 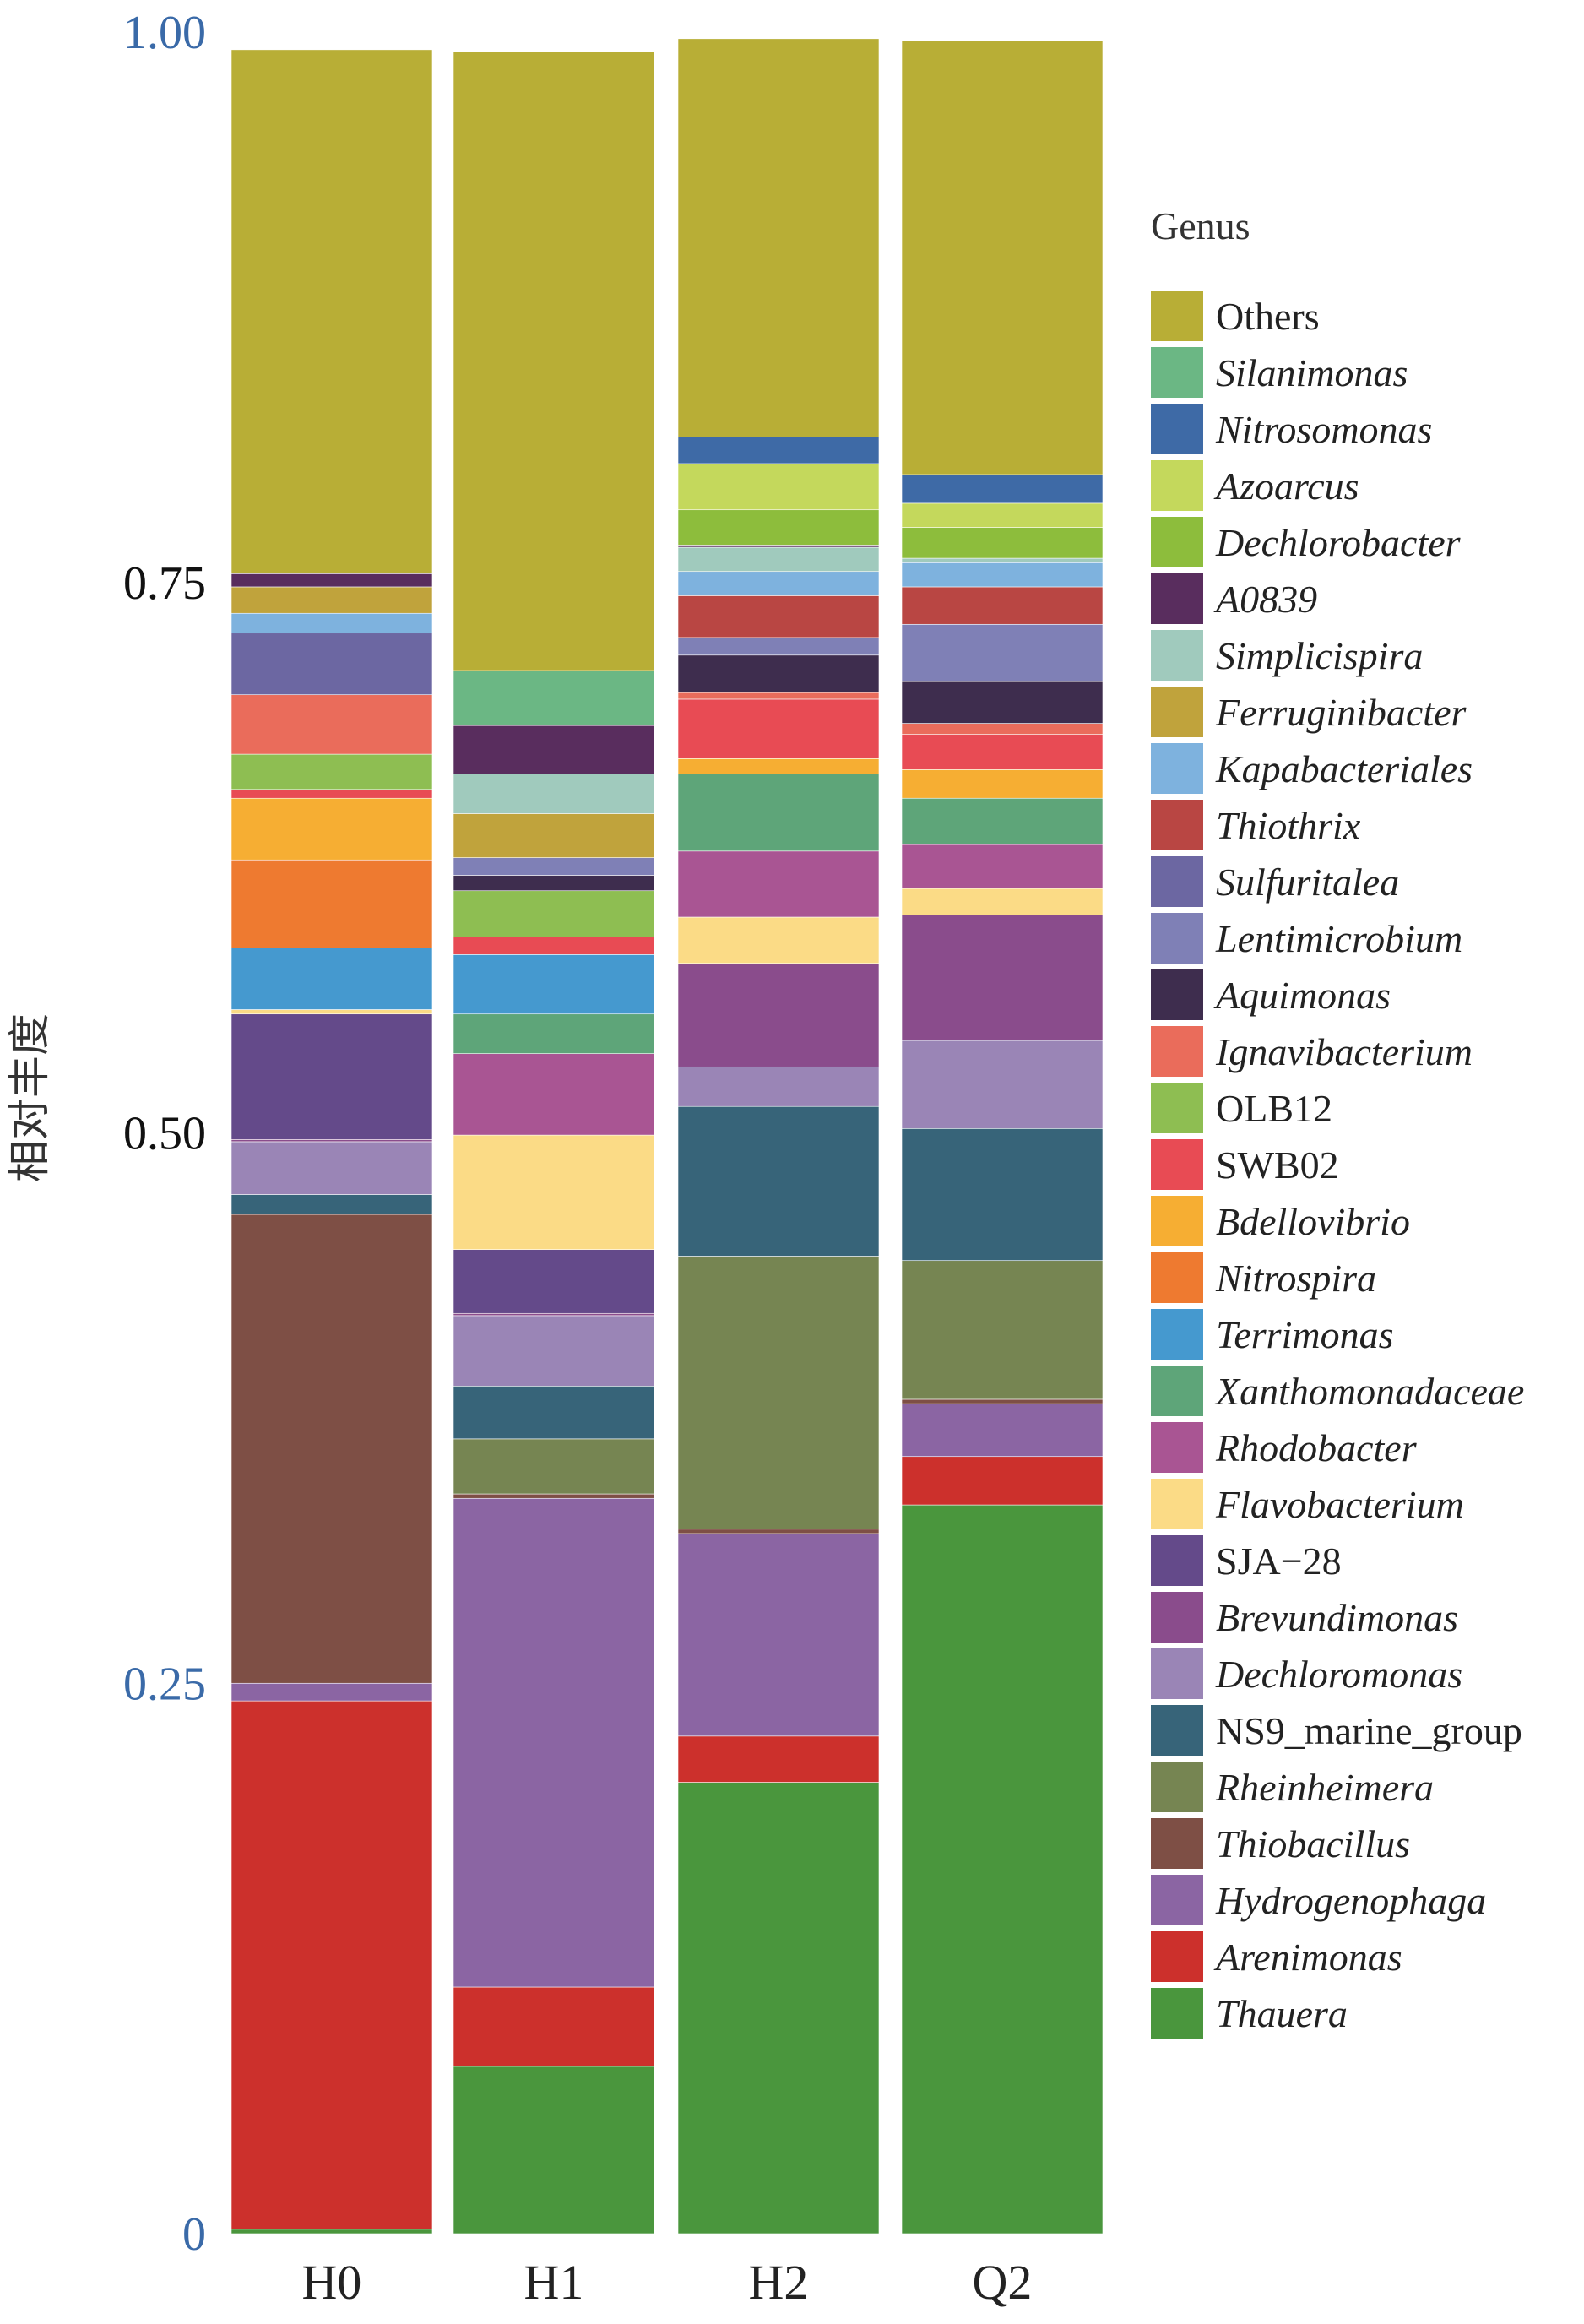 I want to click on y-tick-label: 0.75, so click(x=164, y=583).